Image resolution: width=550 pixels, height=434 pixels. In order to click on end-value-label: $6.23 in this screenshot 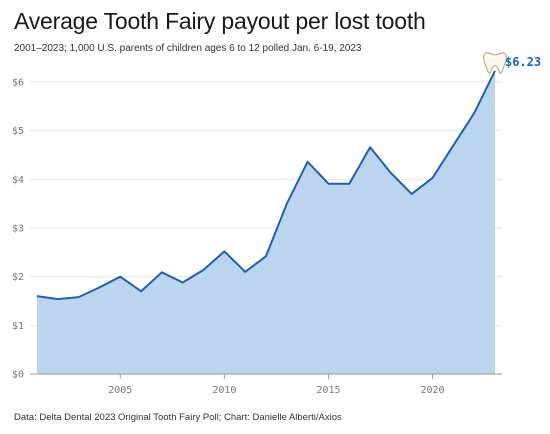, I will do `click(523, 62)`.